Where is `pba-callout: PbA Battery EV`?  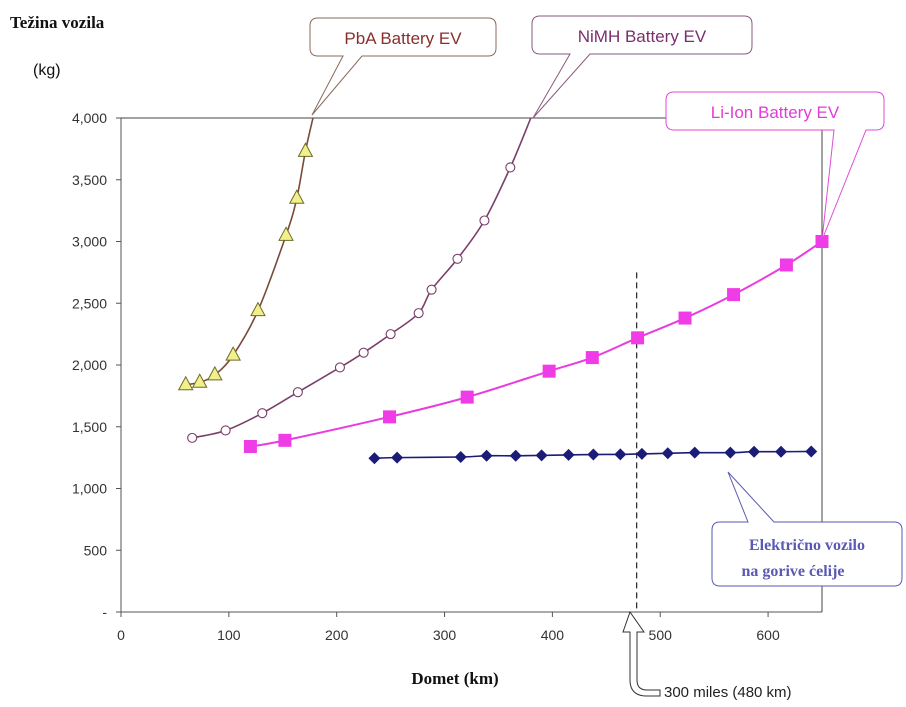 pba-callout: PbA Battery EV is located at coordinates (403, 66).